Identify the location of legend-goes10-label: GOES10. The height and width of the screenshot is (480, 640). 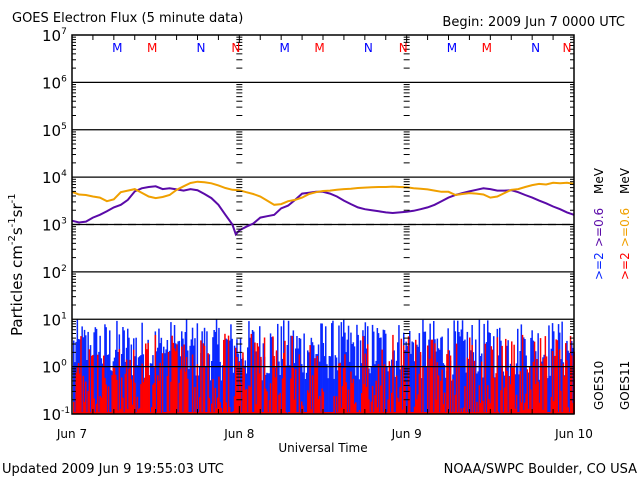
(599, 385).